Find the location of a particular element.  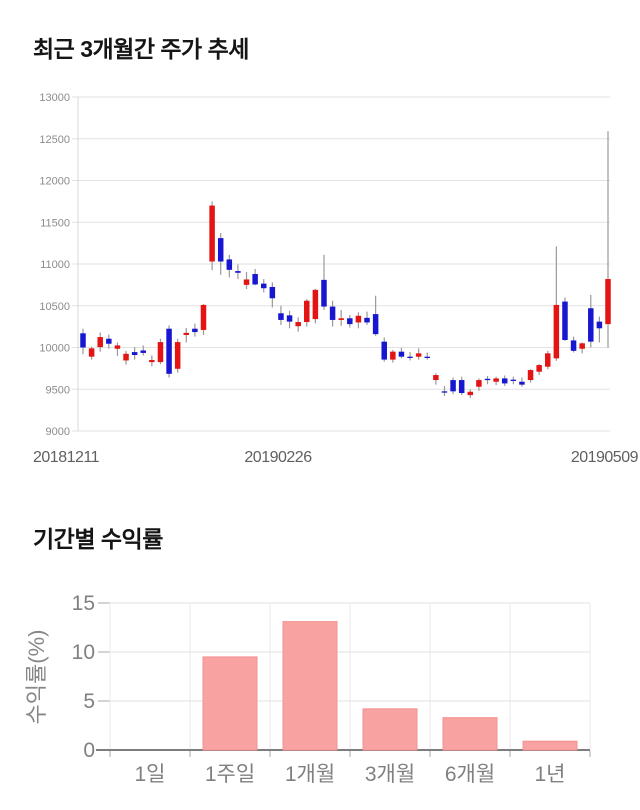

returns-category-label: 1개월 is located at coordinates (310, 774).